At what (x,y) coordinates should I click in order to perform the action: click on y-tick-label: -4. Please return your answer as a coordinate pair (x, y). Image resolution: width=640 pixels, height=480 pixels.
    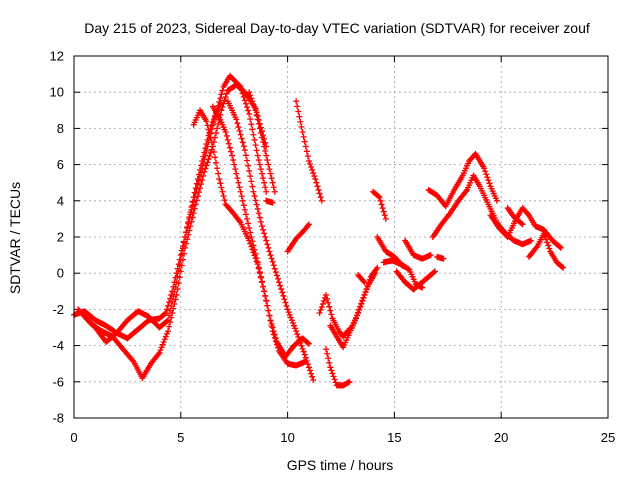
    Looking at the image, I should click on (58, 345).